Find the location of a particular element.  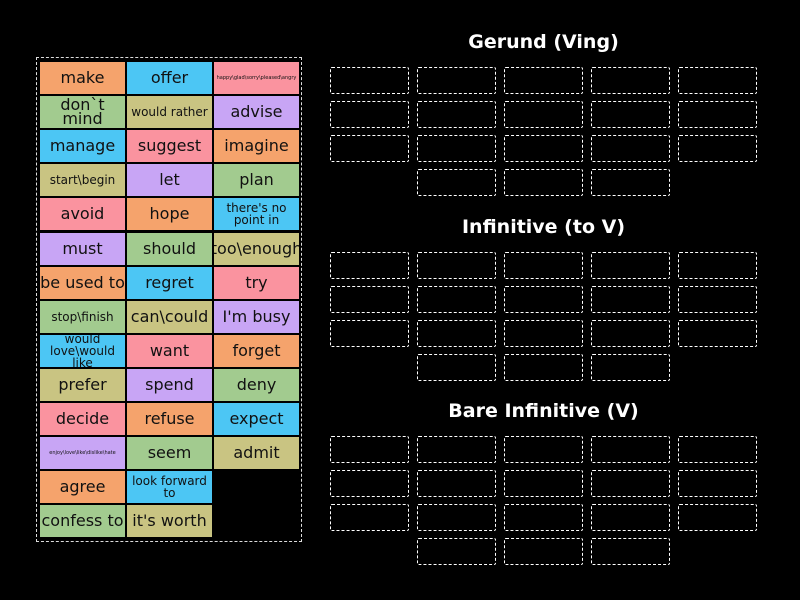

word-tile: try is located at coordinates (256, 282).